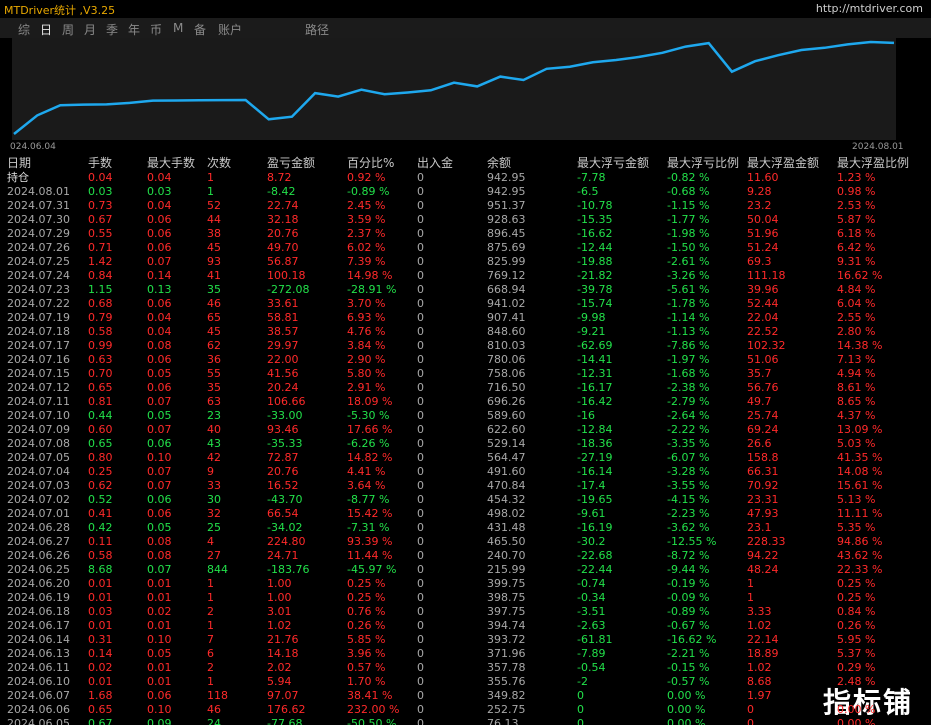 Image resolution: width=931 pixels, height=725 pixels. I want to click on table-cell: -22.68, so click(595, 555).